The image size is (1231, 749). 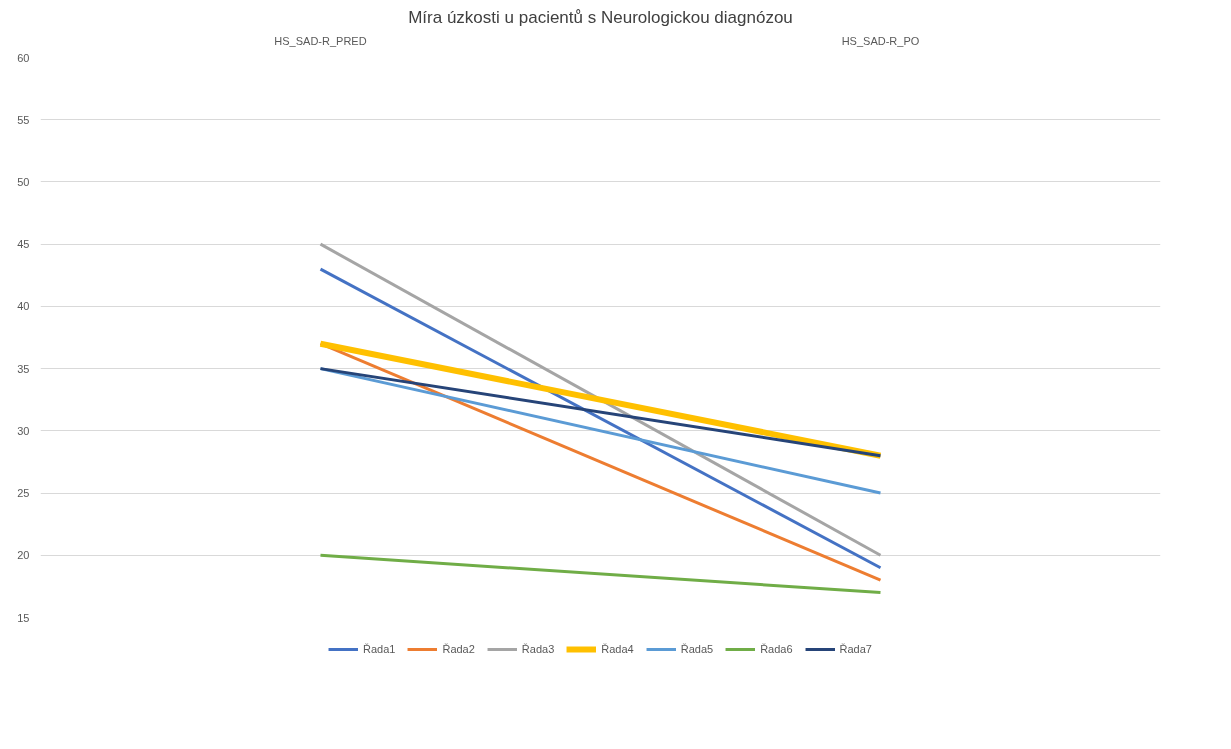 What do you see at coordinates (617, 649) in the screenshot?
I see `legend-label: Řada4` at bounding box center [617, 649].